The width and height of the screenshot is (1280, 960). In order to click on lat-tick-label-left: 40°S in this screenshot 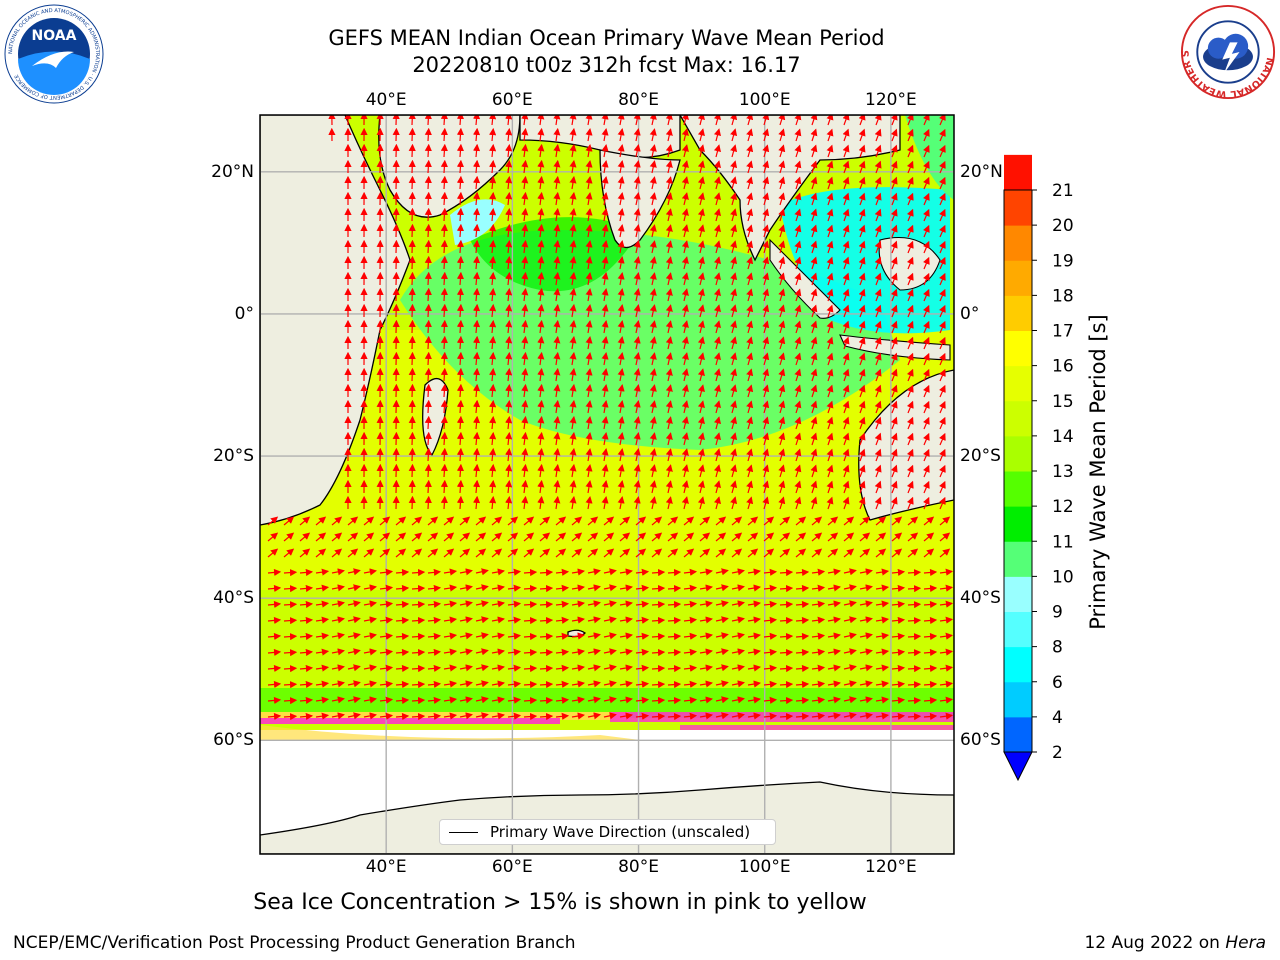, I will do `click(233, 598)`.